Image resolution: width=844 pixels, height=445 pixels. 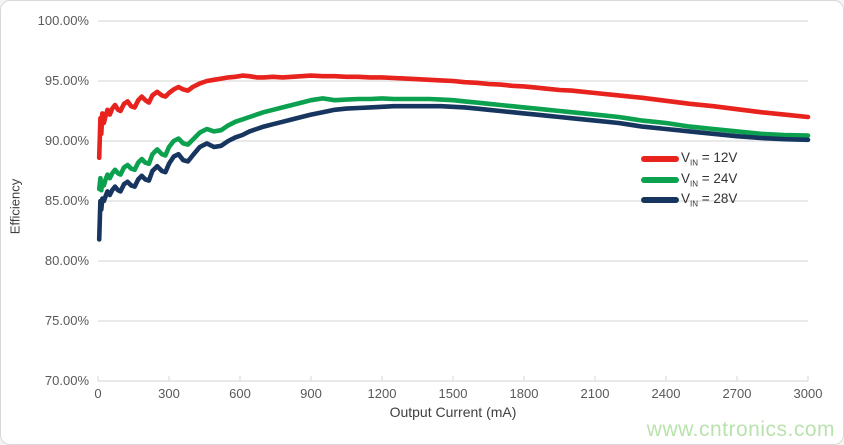 I want to click on y-axis-title: Efficiency, so click(x=15, y=206).